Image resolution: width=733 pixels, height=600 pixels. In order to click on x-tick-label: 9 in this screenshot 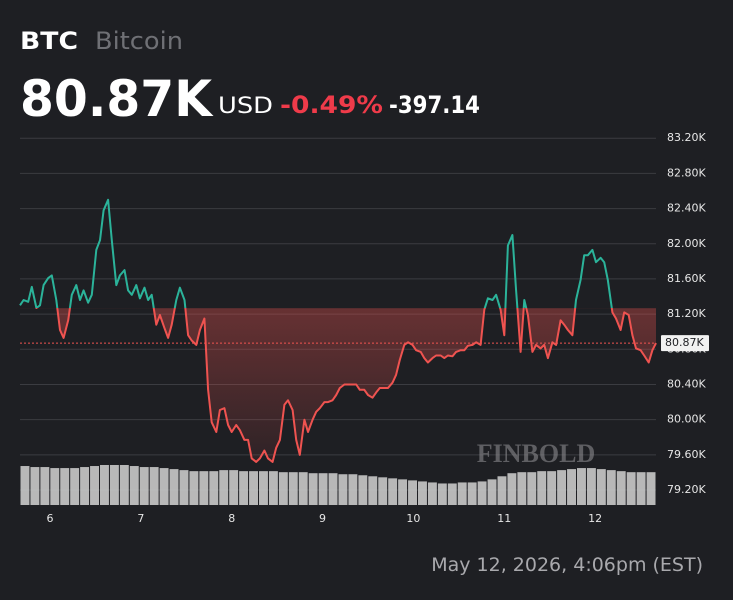, I will do `click(322, 518)`.